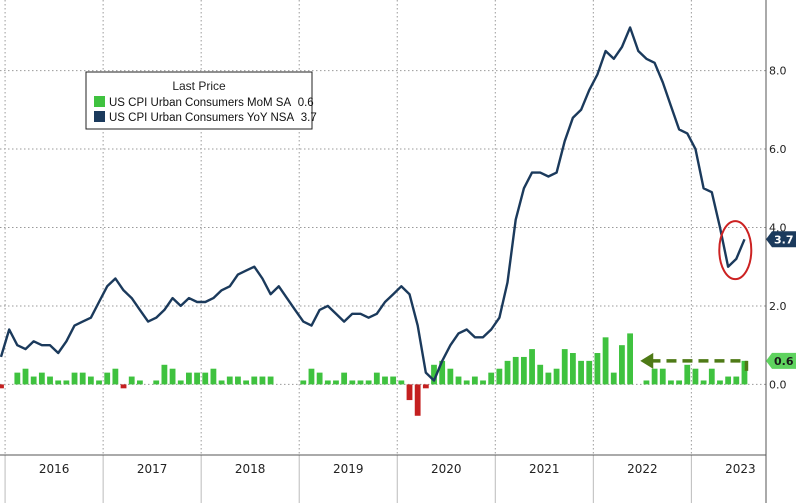  What do you see at coordinates (784, 239) in the screenshot?
I see `yoy-last-value-badge-text: 3.7` at bounding box center [784, 239].